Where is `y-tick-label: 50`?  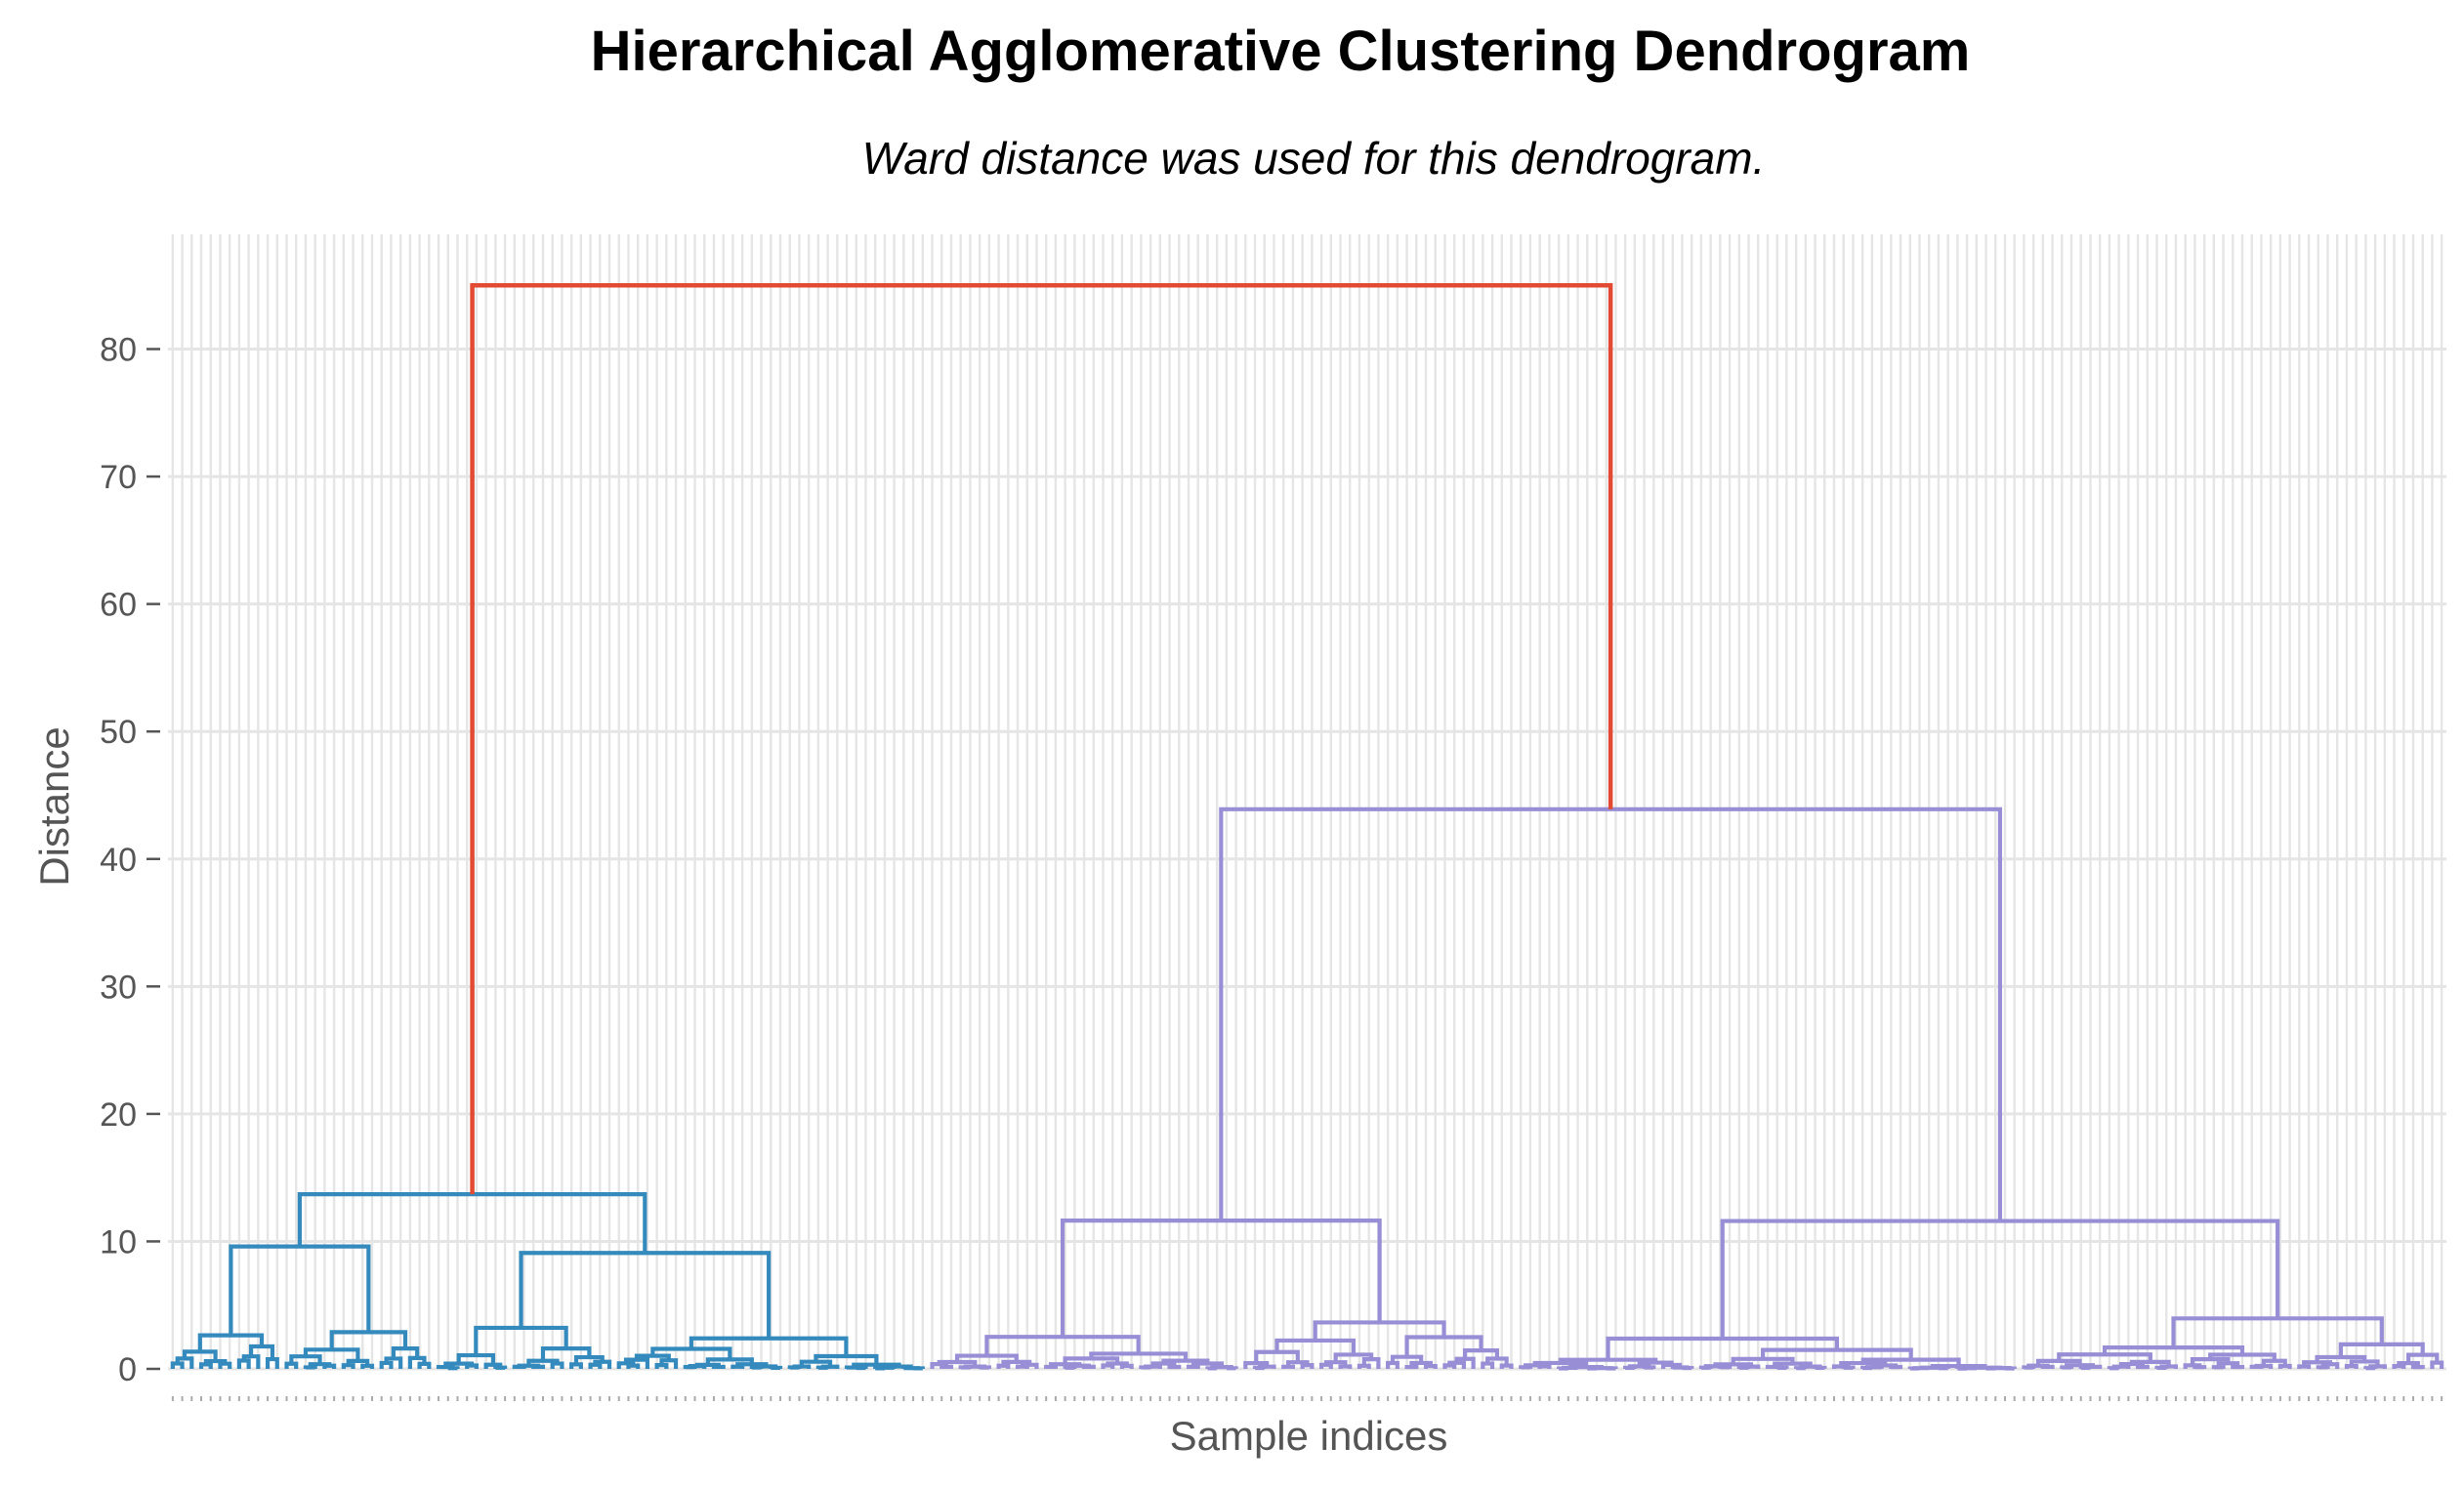 y-tick-label: 50 is located at coordinates (119, 732).